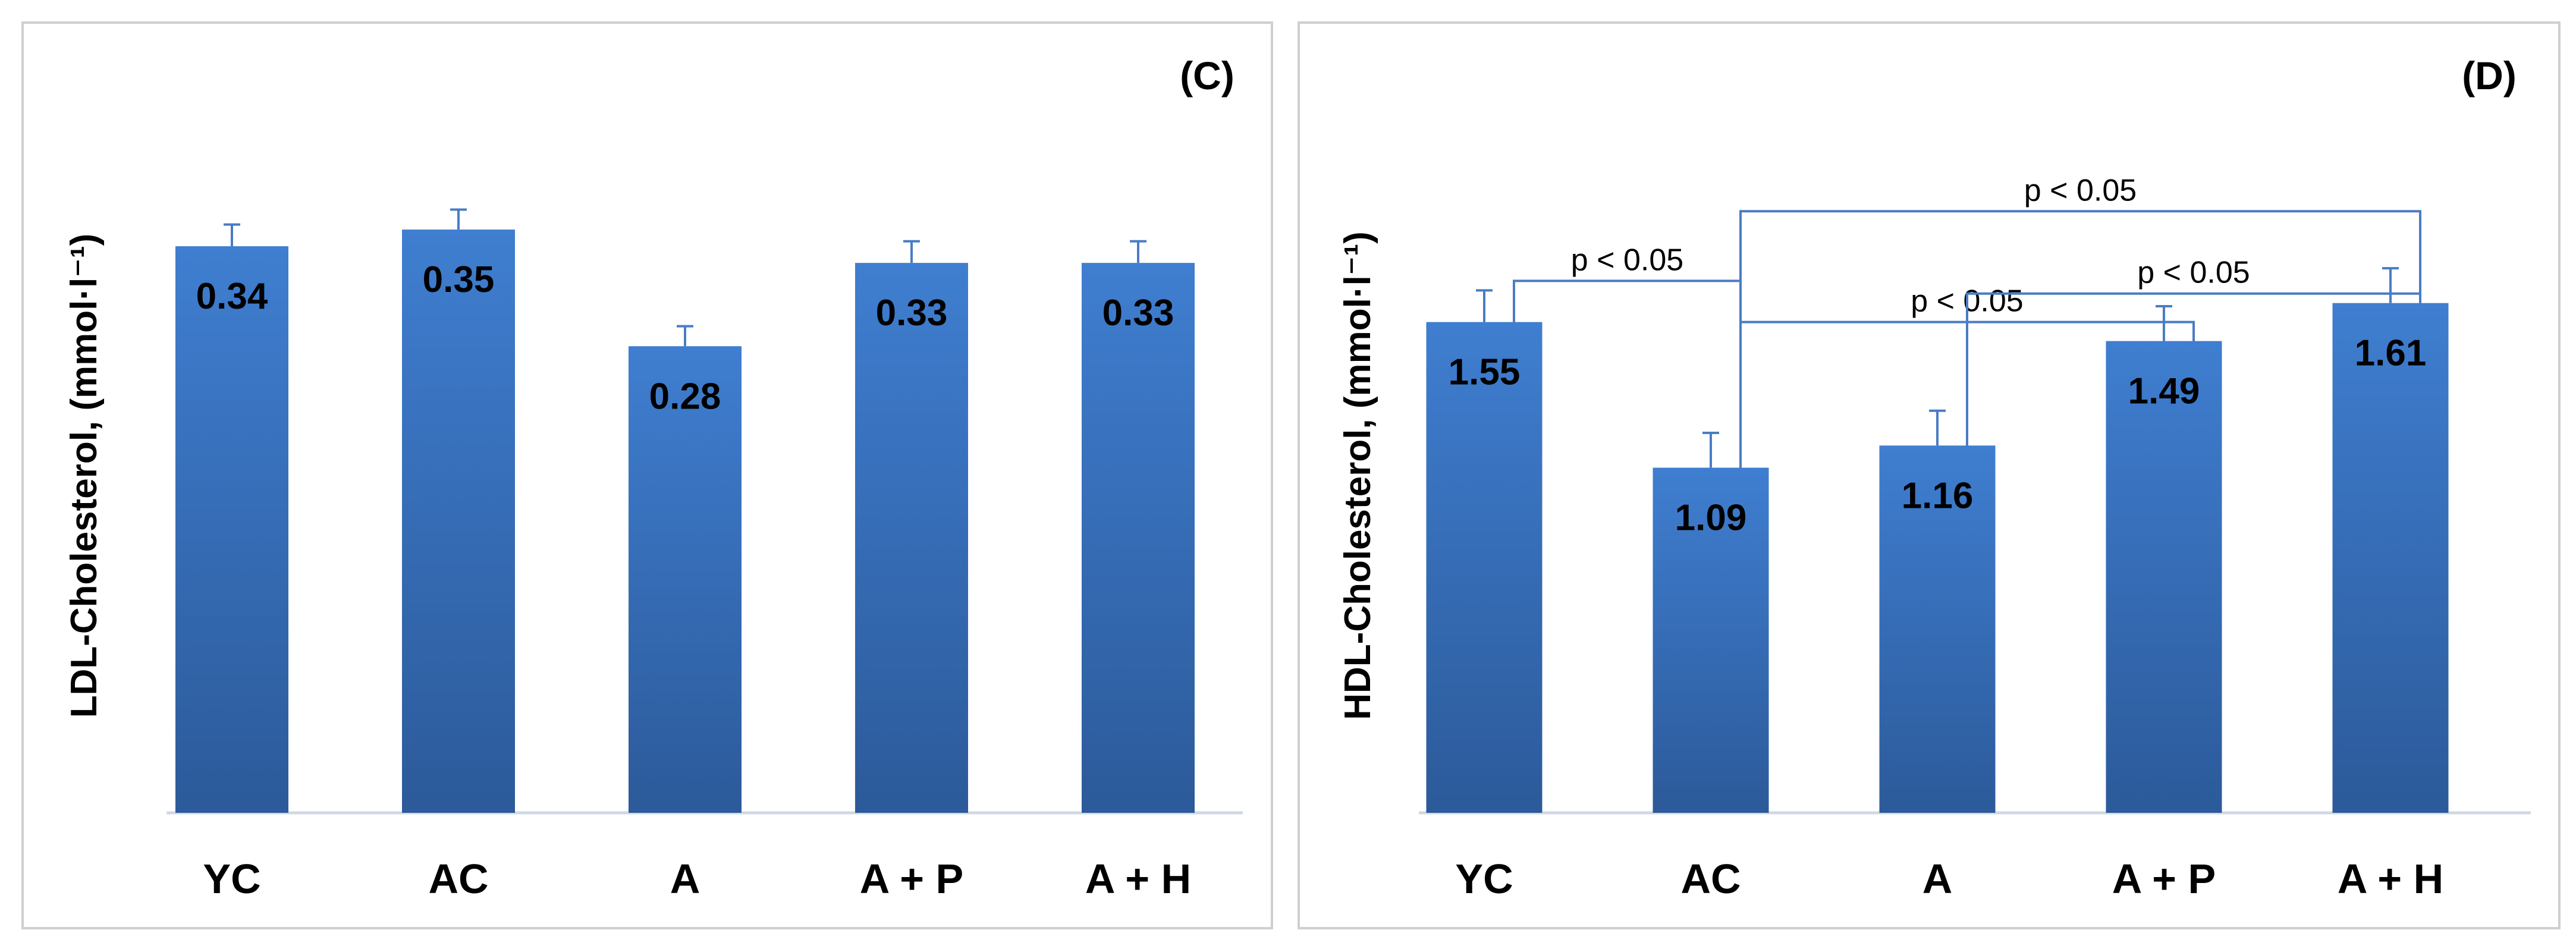  Describe the element at coordinates (2164, 391) in the screenshot. I see `data-label: 1.49` at that location.